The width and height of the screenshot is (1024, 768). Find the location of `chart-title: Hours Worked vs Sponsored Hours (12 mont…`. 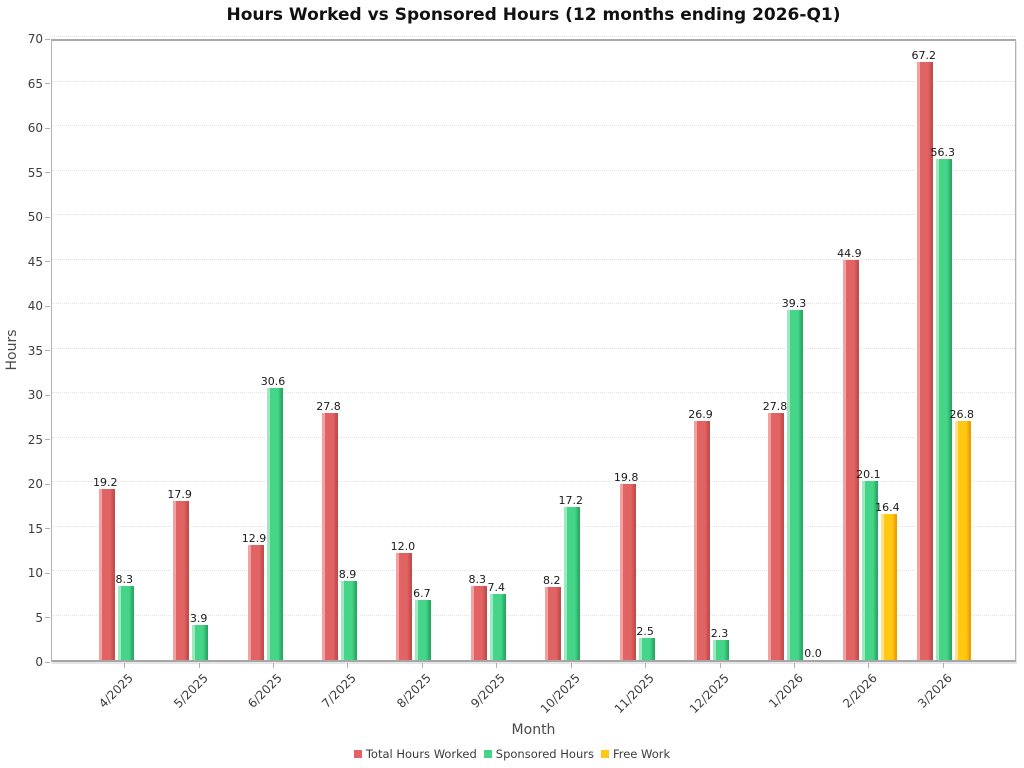

chart-title: Hours Worked vs Sponsored Hours (12 mont… is located at coordinates (533, 15).